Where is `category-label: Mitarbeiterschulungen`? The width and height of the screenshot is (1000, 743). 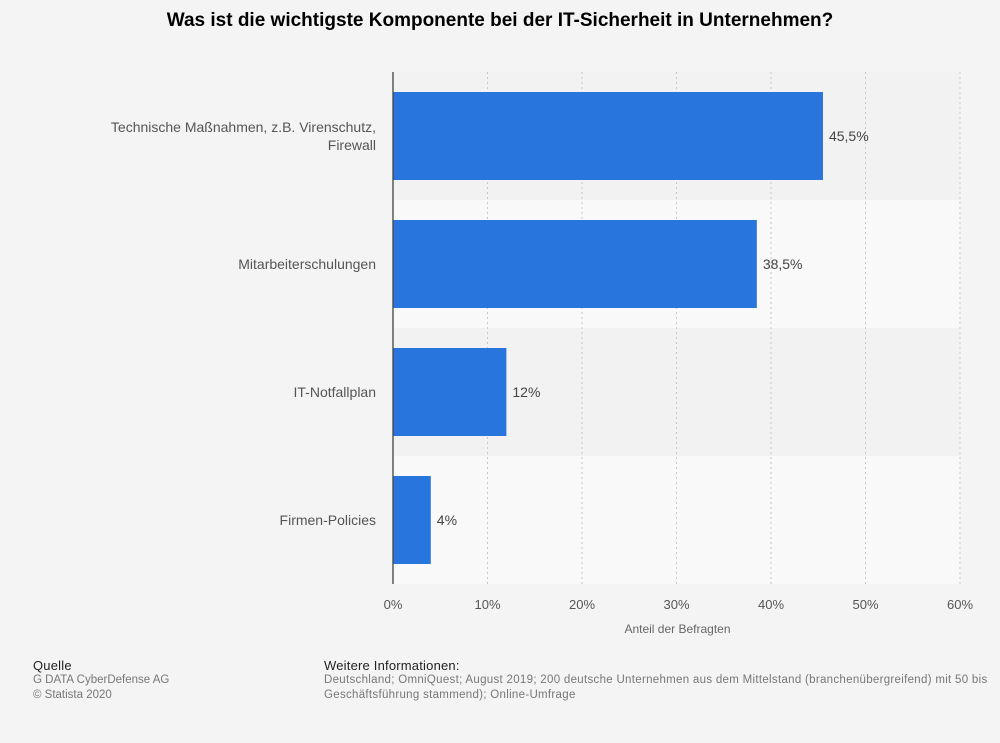
category-label: Mitarbeiterschulungen is located at coordinates (307, 264).